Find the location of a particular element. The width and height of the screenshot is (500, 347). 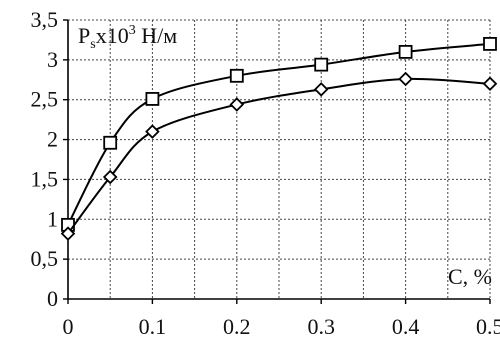

ylabel-base: P is located at coordinates (84, 35).